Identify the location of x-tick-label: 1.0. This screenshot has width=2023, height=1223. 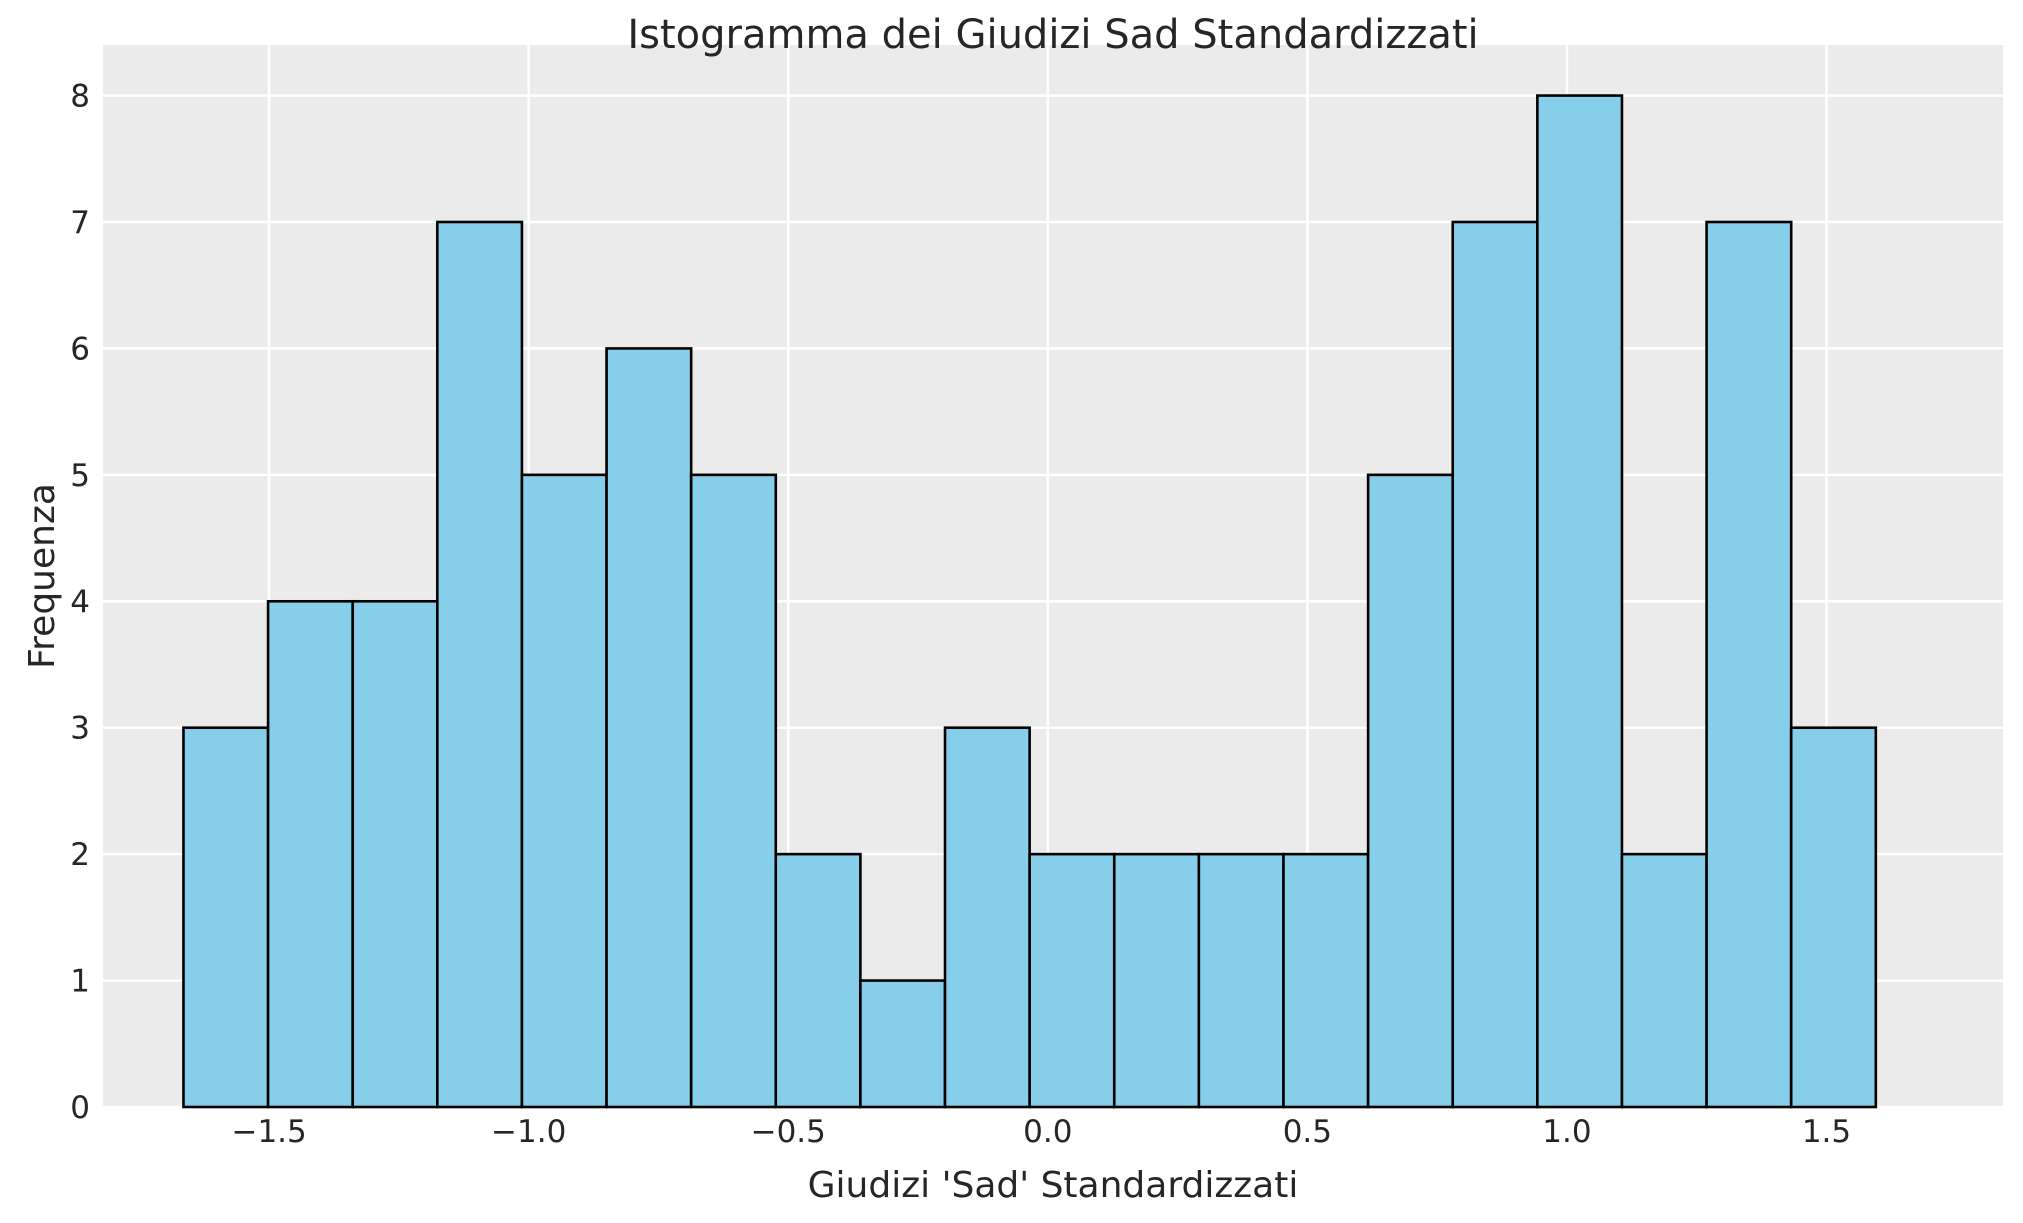
(1566, 1132).